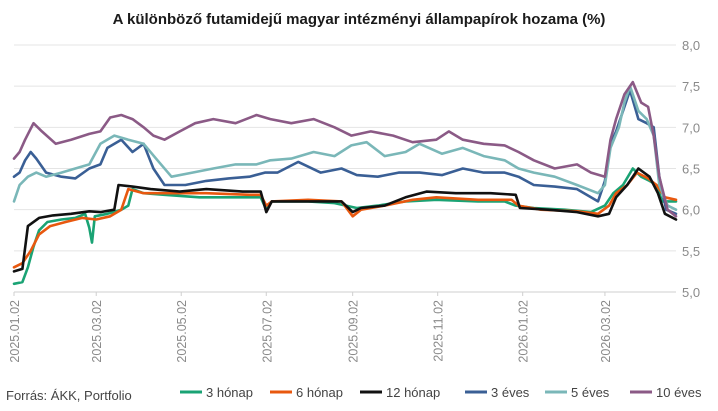 The height and width of the screenshot is (411, 718). Describe the element at coordinates (510, 392) in the screenshot. I see `legend-label: 3 éves` at that location.